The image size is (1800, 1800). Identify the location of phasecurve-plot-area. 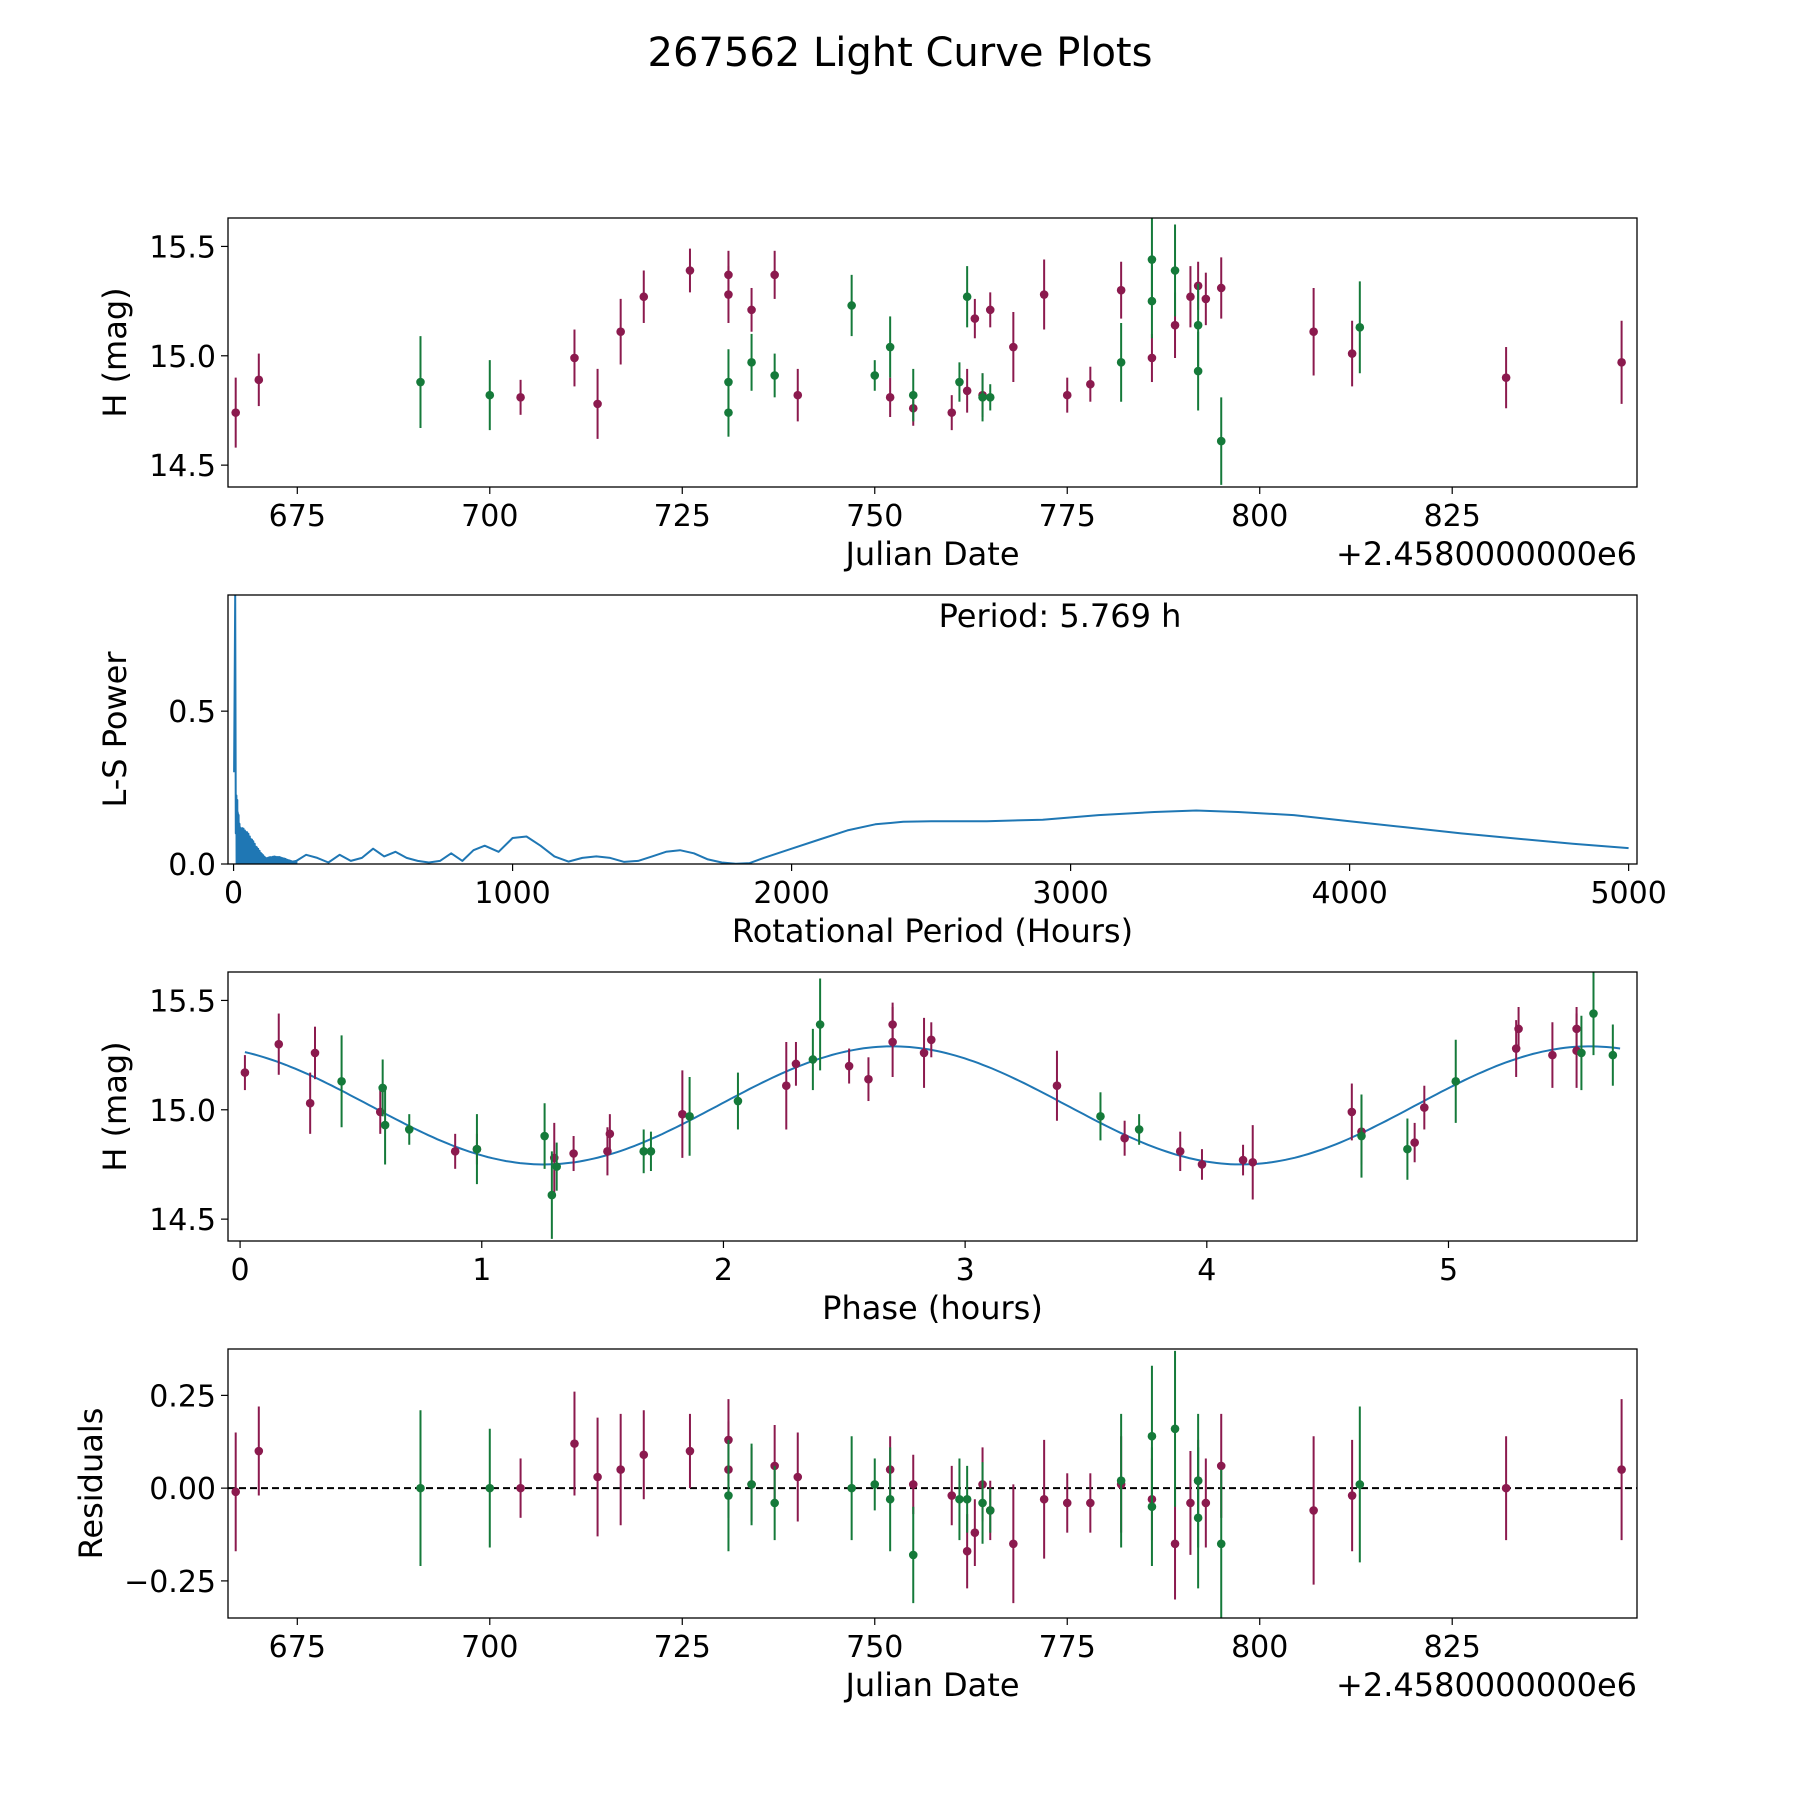
(930, 1105).